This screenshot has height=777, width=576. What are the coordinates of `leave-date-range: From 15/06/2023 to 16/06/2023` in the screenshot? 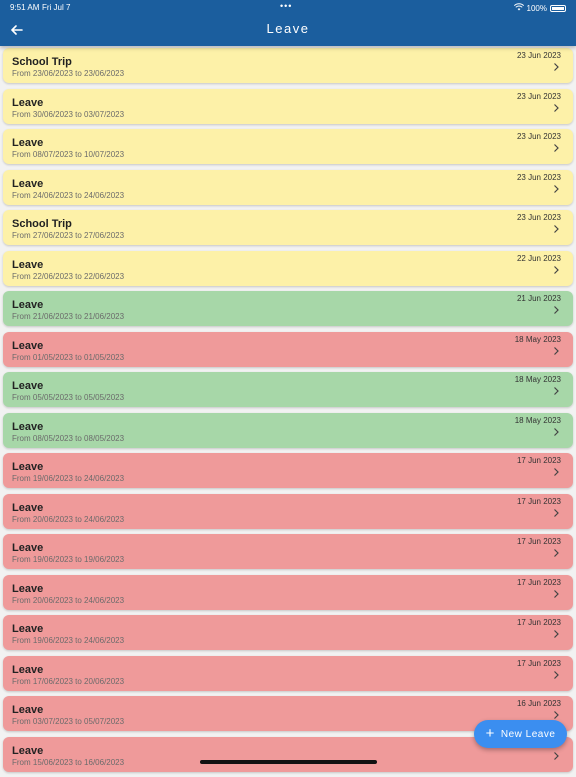 It's located at (68, 762).